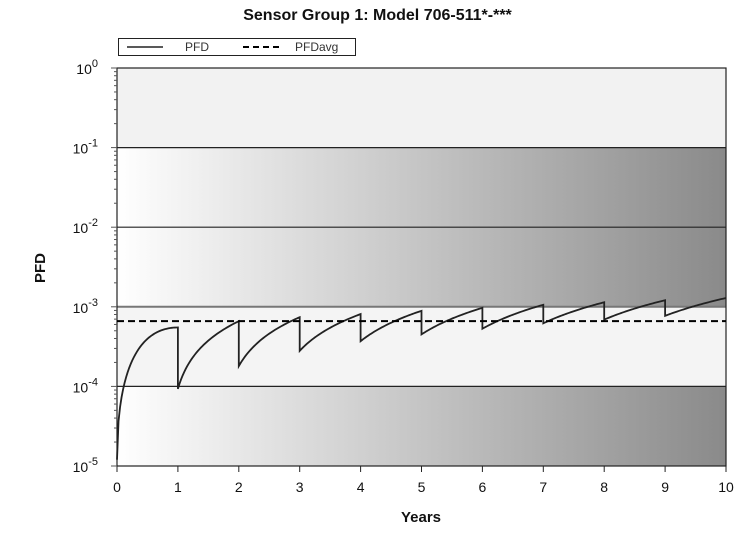 The height and width of the screenshot is (542, 755). What do you see at coordinates (145, 47) in the screenshot?
I see `legend-swatch-pfd` at bounding box center [145, 47].